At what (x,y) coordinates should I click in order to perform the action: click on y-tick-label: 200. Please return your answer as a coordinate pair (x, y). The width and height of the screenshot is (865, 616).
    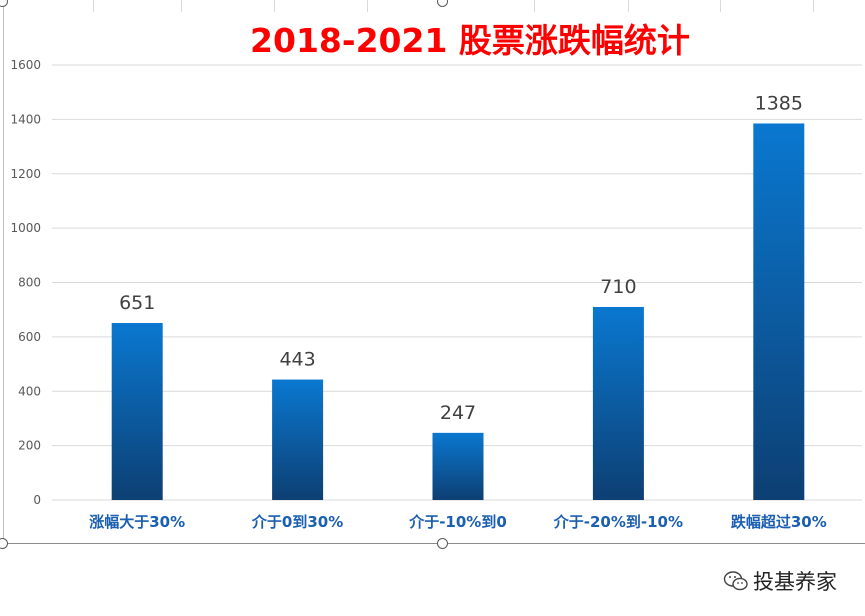
    Looking at the image, I should click on (29, 446).